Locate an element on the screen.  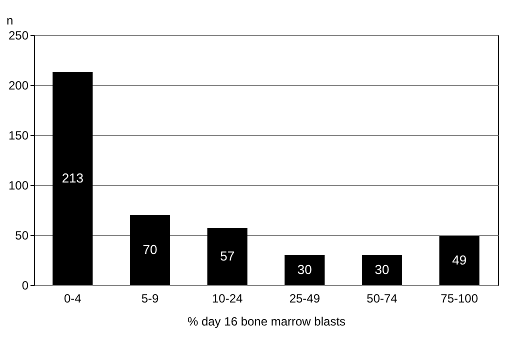
data-label: 57 is located at coordinates (227, 256).